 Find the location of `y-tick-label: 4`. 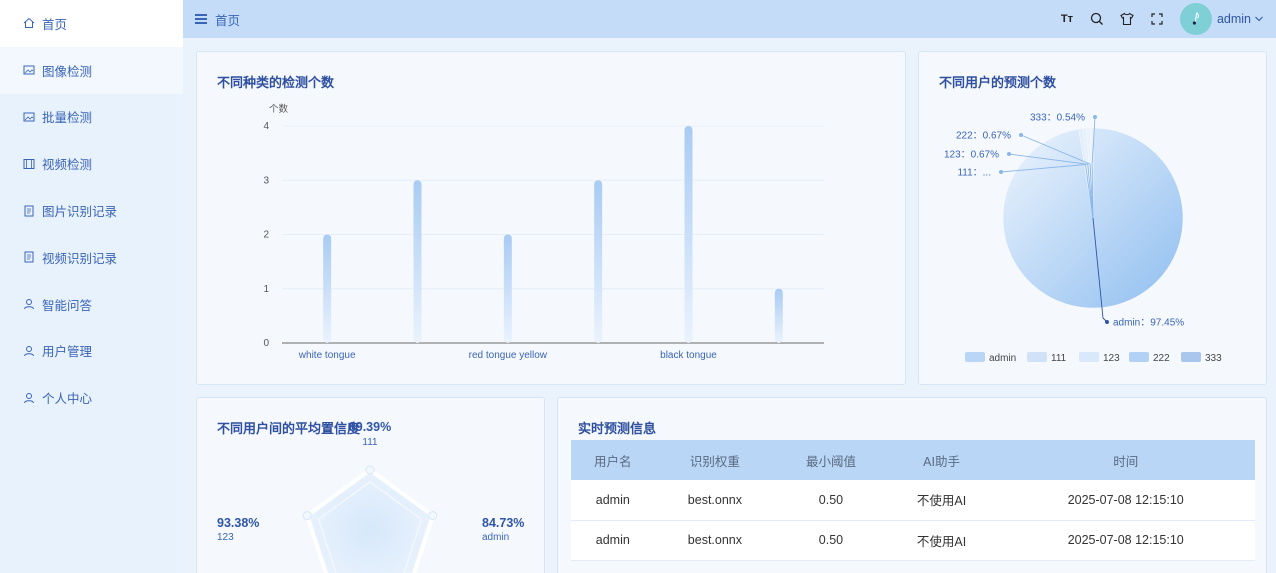

y-tick-label: 4 is located at coordinates (266, 126).